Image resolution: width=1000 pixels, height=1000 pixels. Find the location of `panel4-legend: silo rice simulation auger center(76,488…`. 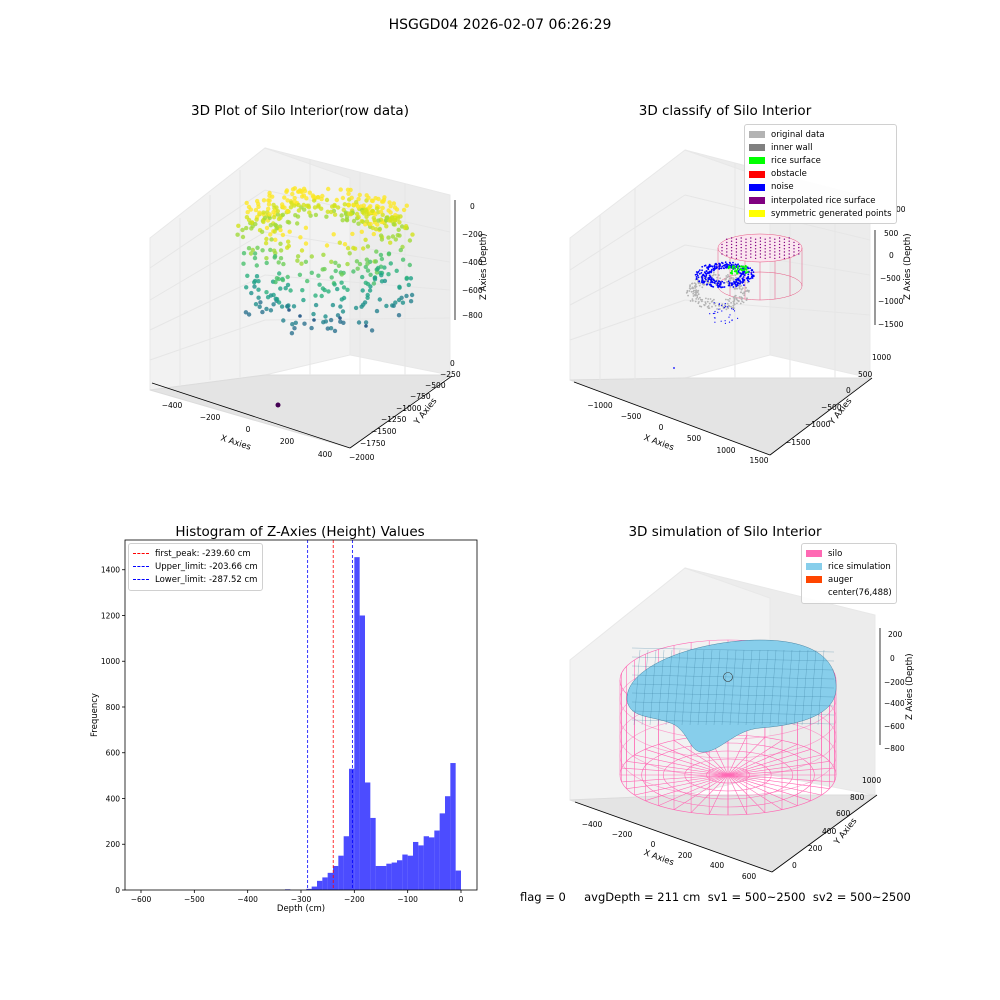

panel4-legend: silo rice simulation auger center(76,488… is located at coordinates (849, 573).